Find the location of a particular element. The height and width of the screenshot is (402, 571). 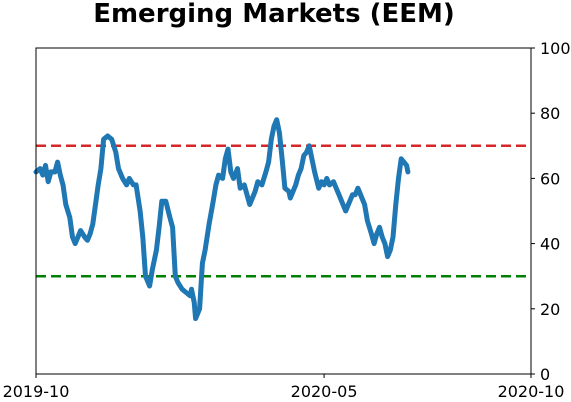

y-tick-label-4: 80 is located at coordinates (550, 113).